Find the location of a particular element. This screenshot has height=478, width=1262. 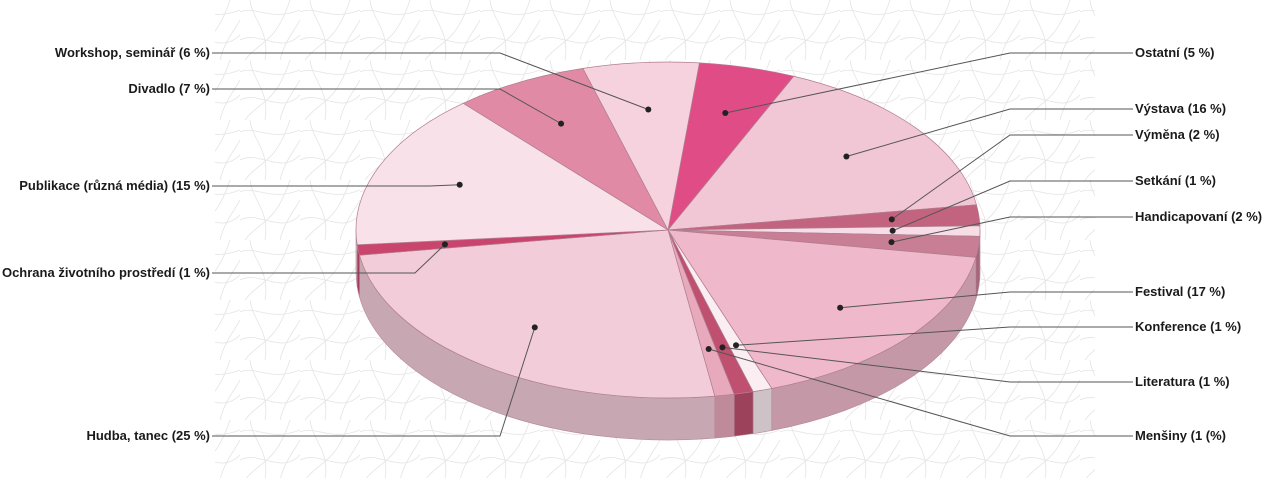

slice-label-12: Divadlo (7 %) is located at coordinates (169, 88).